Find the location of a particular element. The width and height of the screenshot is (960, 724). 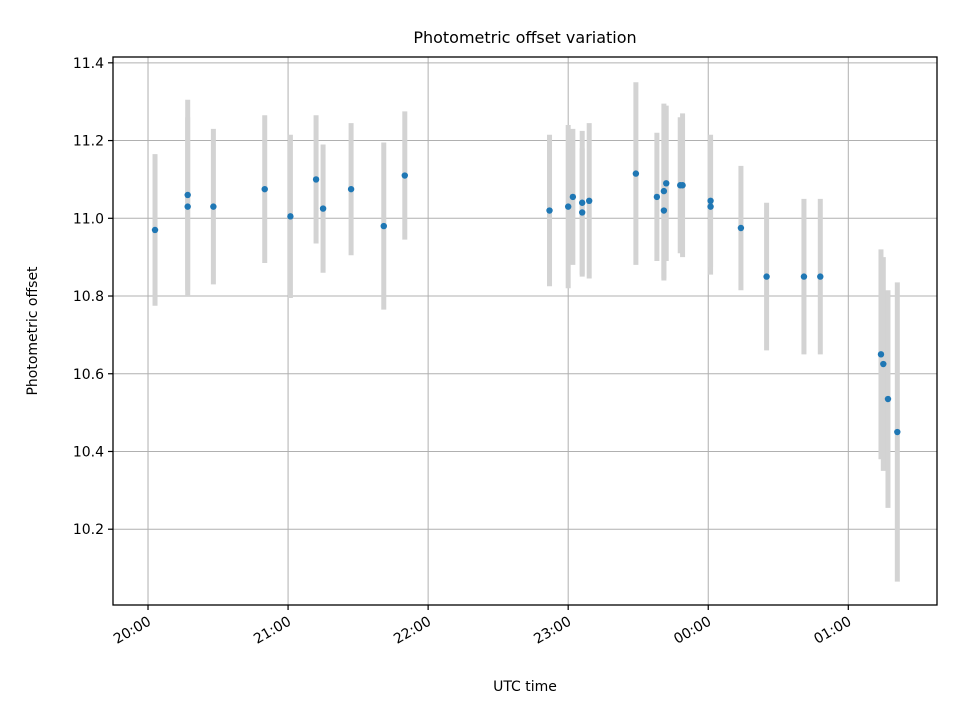

chart-title: Photometric offset variation is located at coordinates (524, 37).